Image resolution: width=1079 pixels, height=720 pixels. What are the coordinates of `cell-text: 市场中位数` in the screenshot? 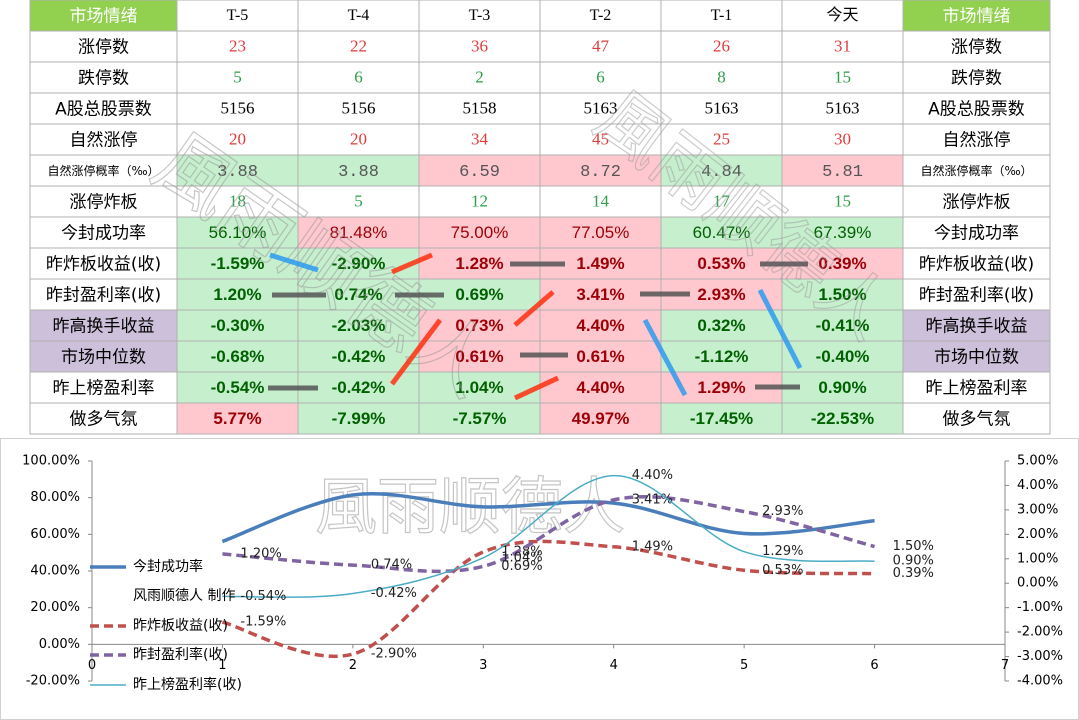 It's located at (103, 358).